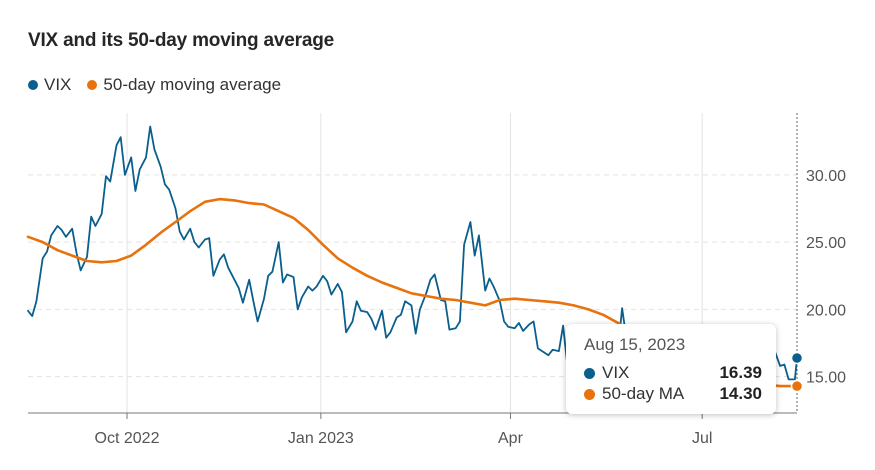  Describe the element at coordinates (826, 378) in the screenshot. I see `y-tick-label: 15.00` at that location.